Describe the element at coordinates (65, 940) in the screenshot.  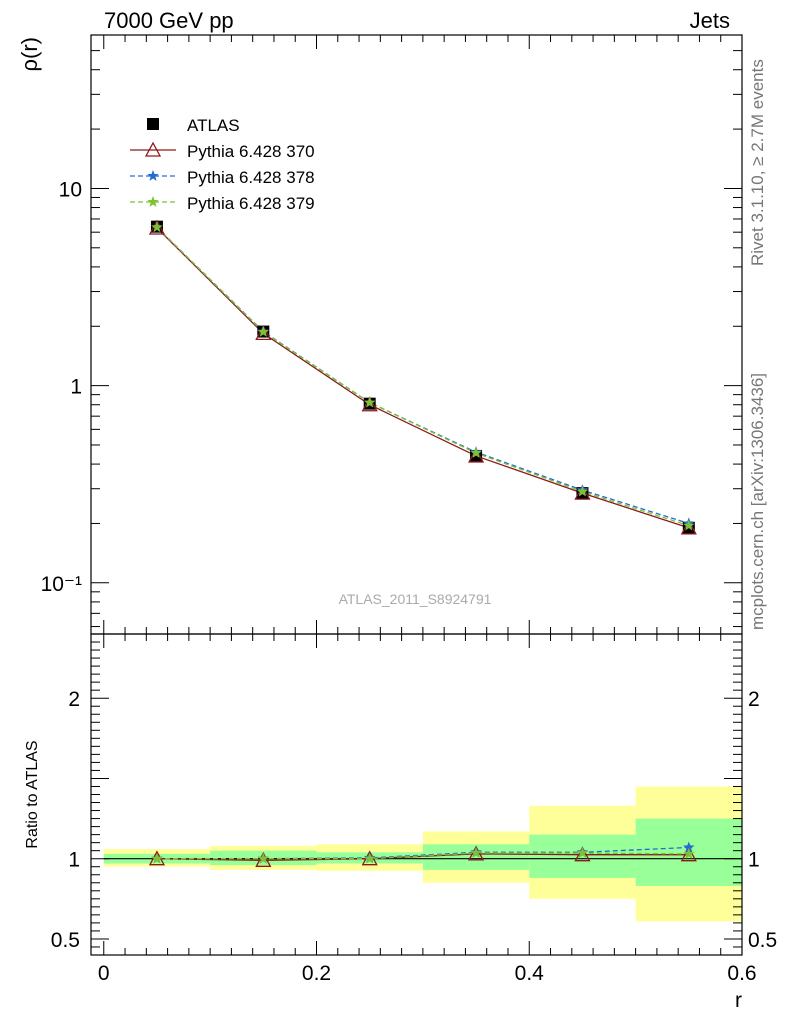
I see `y-tick-label: 0.5` at that location.